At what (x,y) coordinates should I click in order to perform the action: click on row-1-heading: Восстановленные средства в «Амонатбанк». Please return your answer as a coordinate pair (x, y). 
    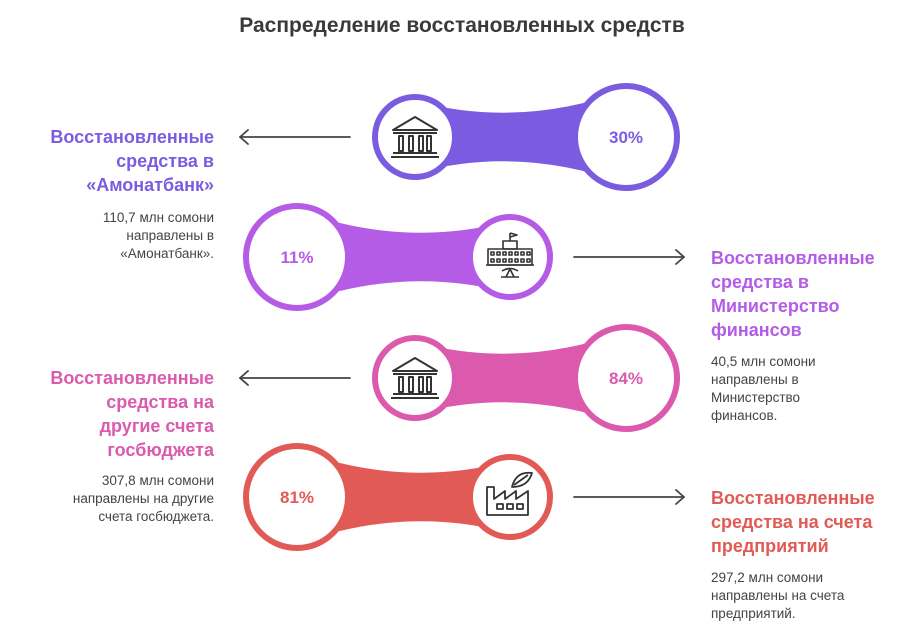
    Looking at the image, I should click on (117, 161).